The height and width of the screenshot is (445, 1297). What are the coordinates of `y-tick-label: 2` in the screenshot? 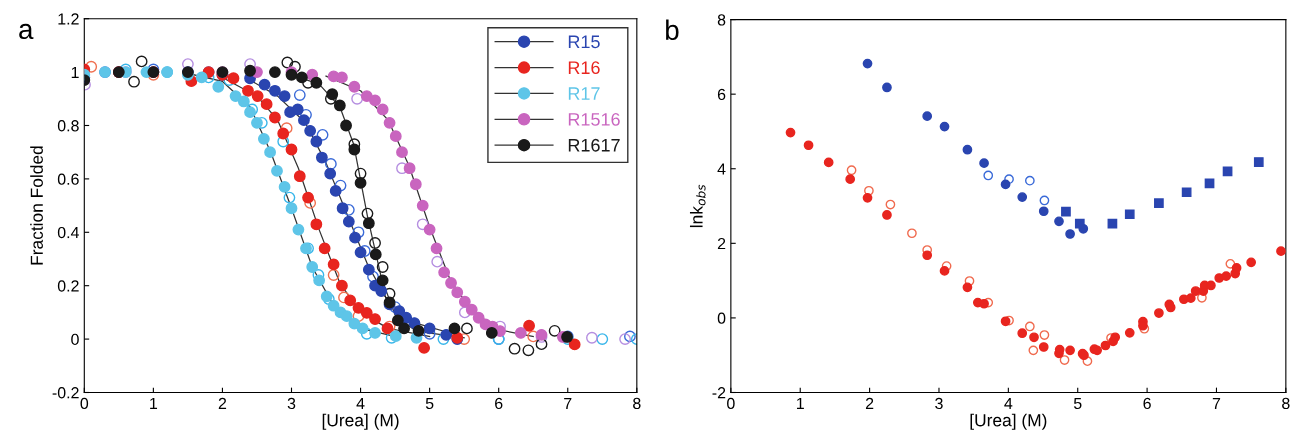 It's located at (721, 243).